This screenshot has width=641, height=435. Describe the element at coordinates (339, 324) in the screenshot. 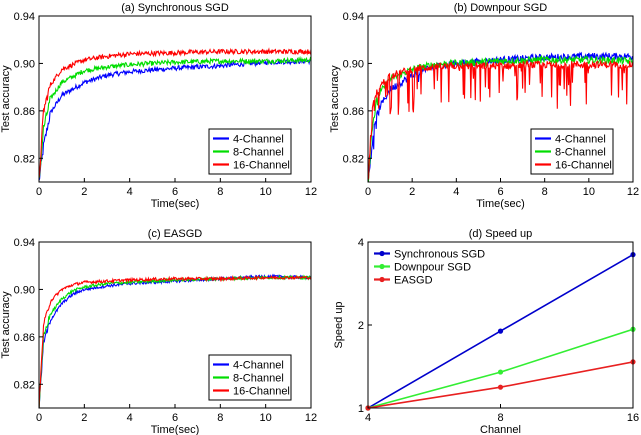

I see `y-axis-label: Speed up` at that location.